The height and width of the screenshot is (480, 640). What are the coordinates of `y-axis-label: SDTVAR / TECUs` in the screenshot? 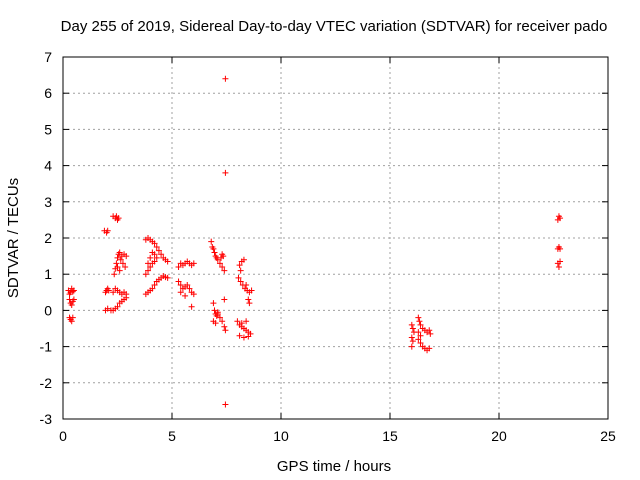 It's located at (13, 238).